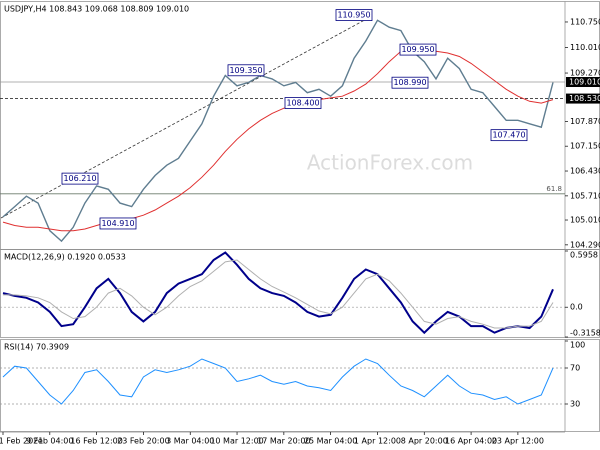 Image resolution: width=600 pixels, height=450 pixels. I want to click on annotation-label: 109.350, so click(245, 70).